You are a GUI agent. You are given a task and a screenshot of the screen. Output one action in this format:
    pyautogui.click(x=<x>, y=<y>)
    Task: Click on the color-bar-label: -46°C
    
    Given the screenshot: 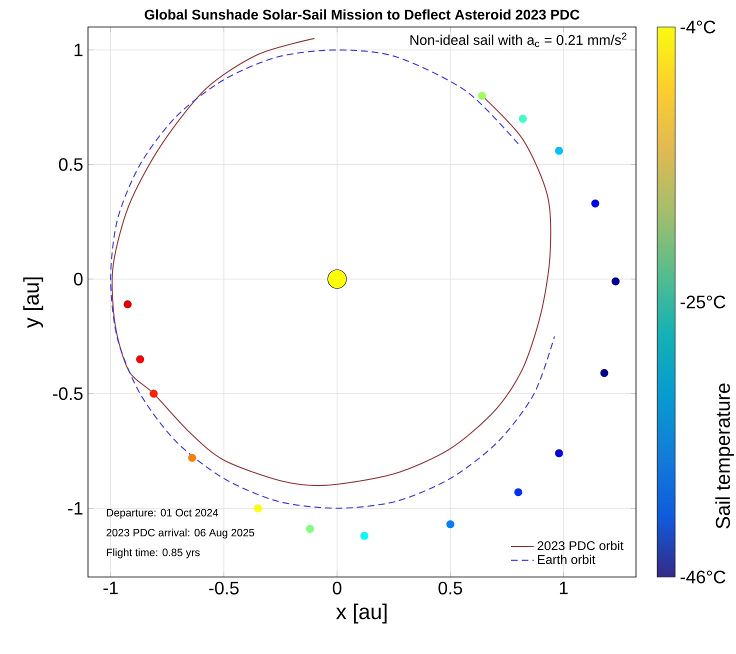 What is the action you would take?
    pyautogui.click(x=703, y=577)
    